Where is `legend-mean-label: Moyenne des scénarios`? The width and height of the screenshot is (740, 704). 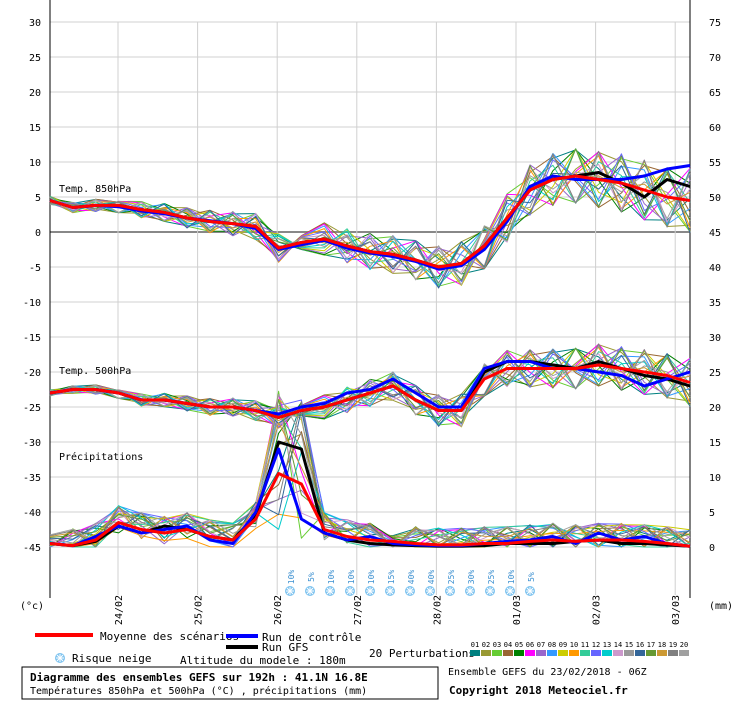 legend-mean-label: Moyenne des scénarios is located at coordinates (169, 636).